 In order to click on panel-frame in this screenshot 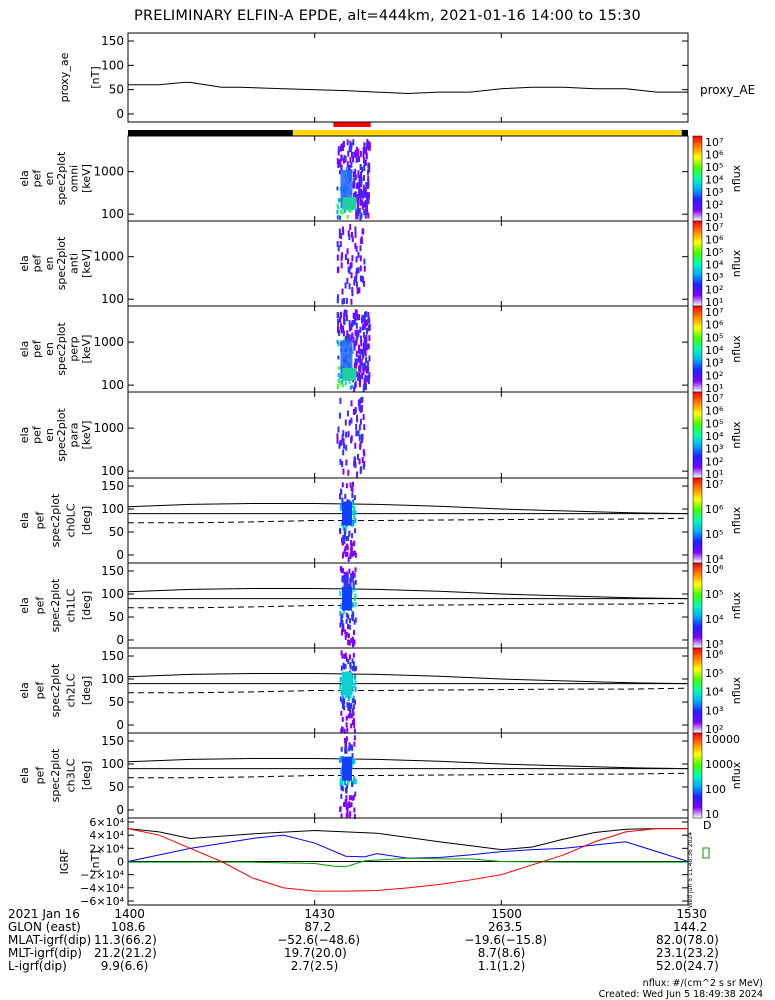, I will do `click(408, 77)`.